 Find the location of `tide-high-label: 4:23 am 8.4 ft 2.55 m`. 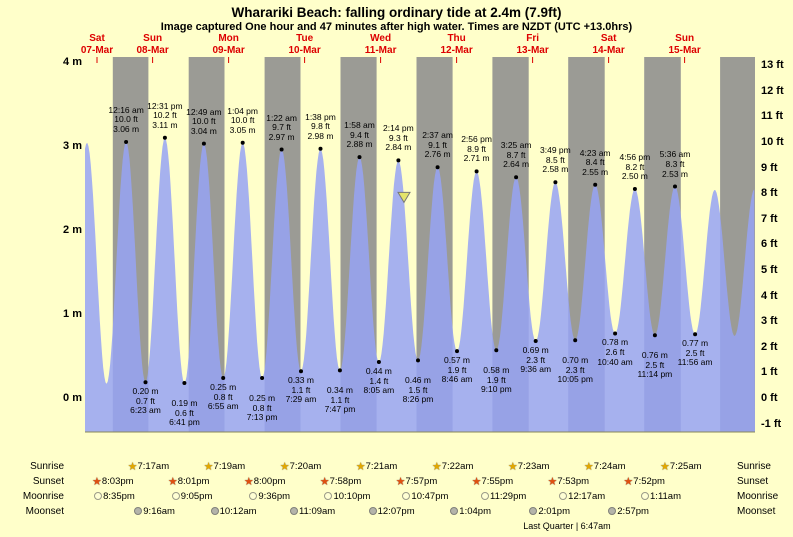

tide-high-label: 4:23 am 8.4 ft 2.55 m is located at coordinates (595, 162).